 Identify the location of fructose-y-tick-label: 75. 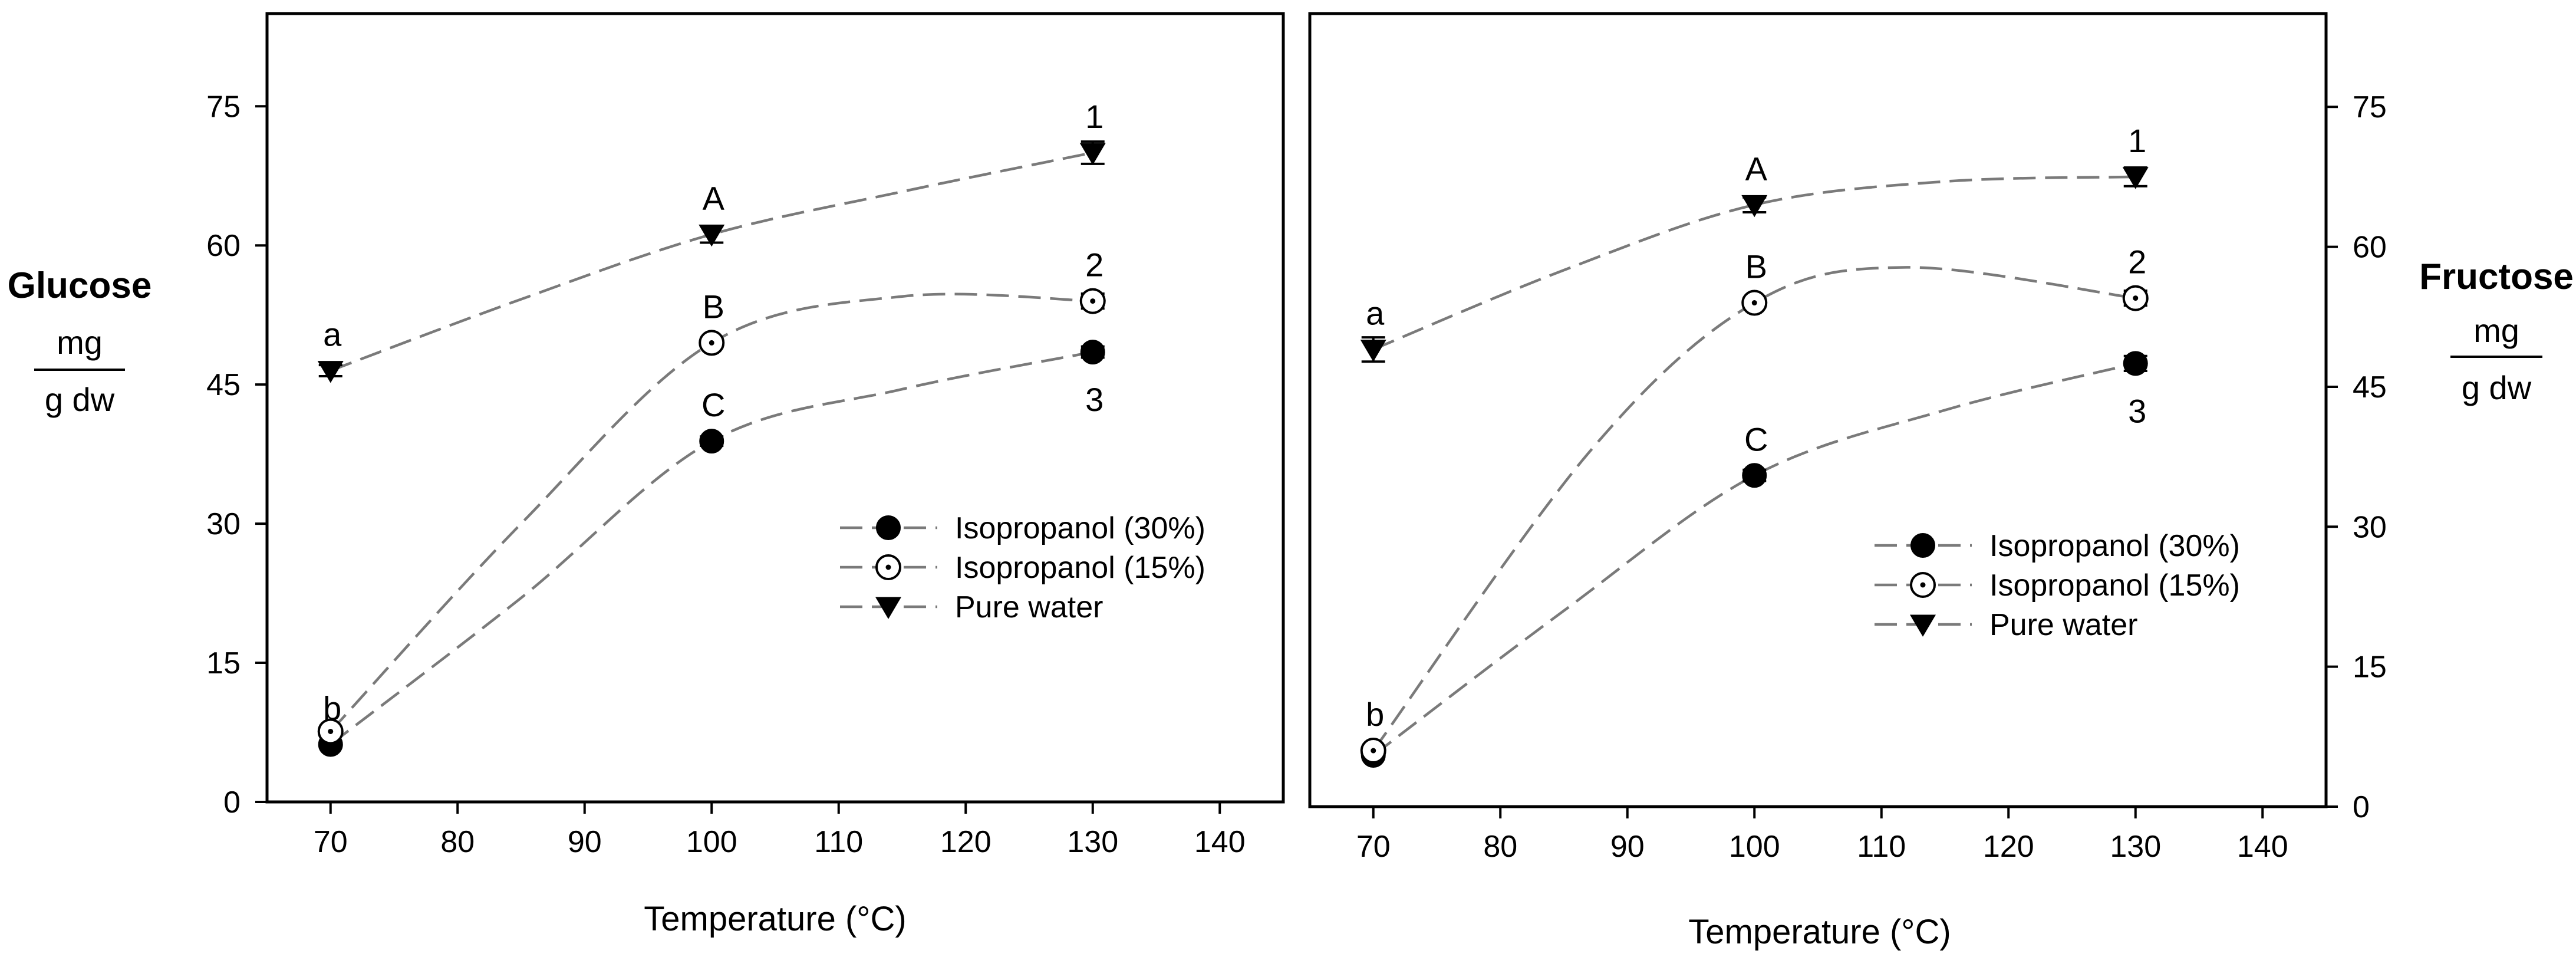
(2370, 107).